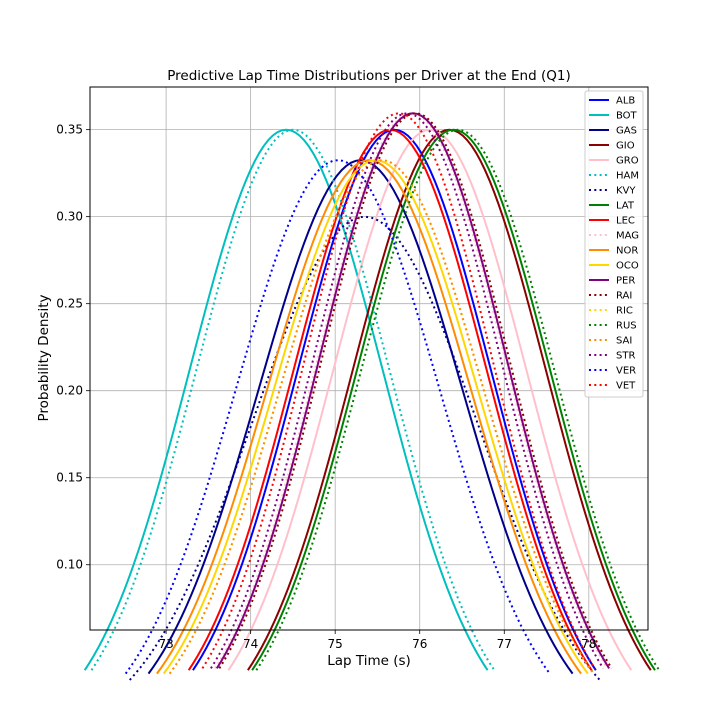 This screenshot has height=720, width=720. What do you see at coordinates (627, 251) in the screenshot?
I see `legend-label-nor: NOR` at bounding box center [627, 251].